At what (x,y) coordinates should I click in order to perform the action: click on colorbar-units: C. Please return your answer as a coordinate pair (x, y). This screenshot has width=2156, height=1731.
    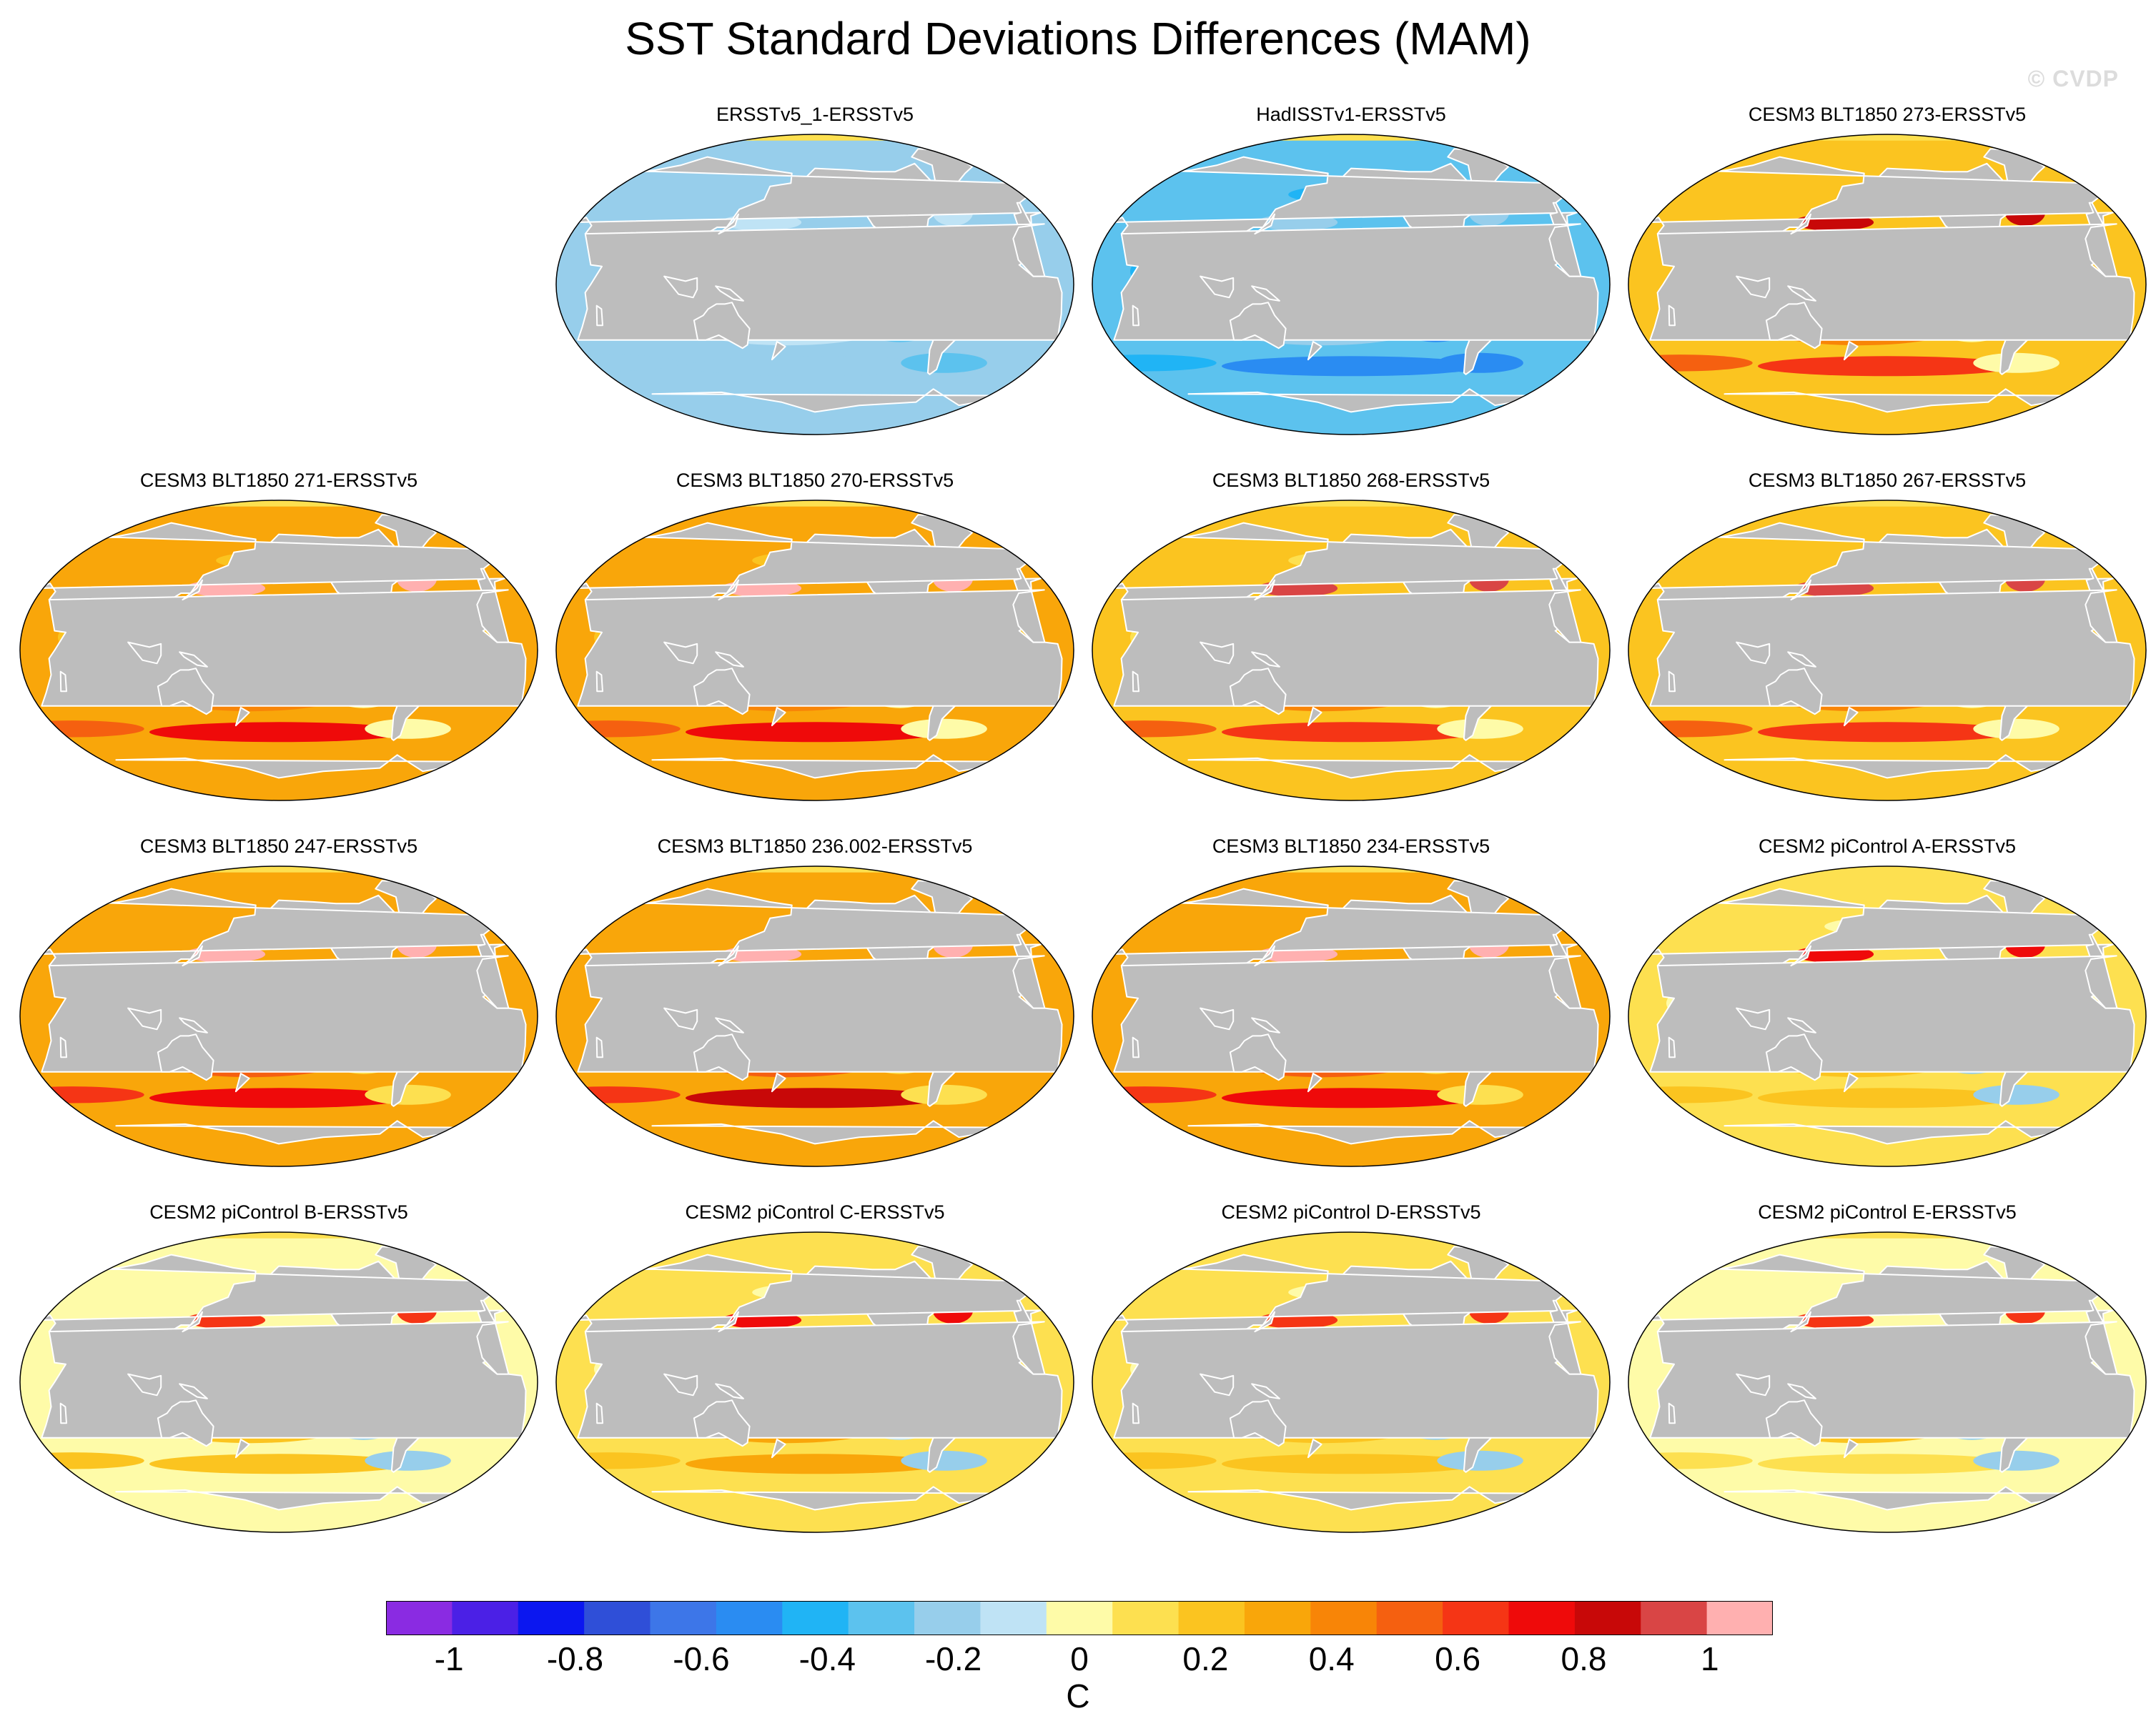
    Looking at the image, I should click on (1078, 1696).